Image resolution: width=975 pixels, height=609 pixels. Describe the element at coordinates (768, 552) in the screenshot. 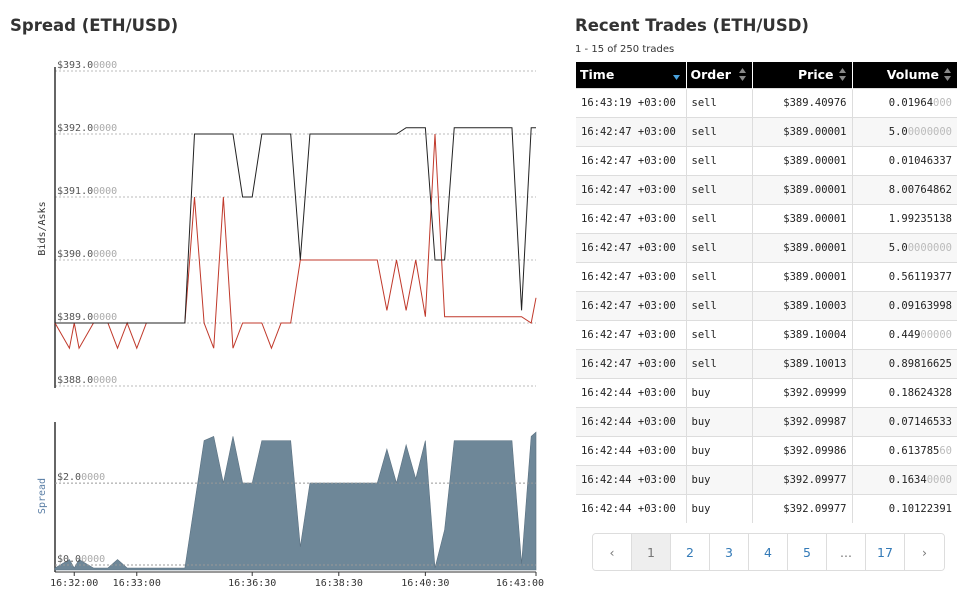

I see `page-4-button: 4` at that location.